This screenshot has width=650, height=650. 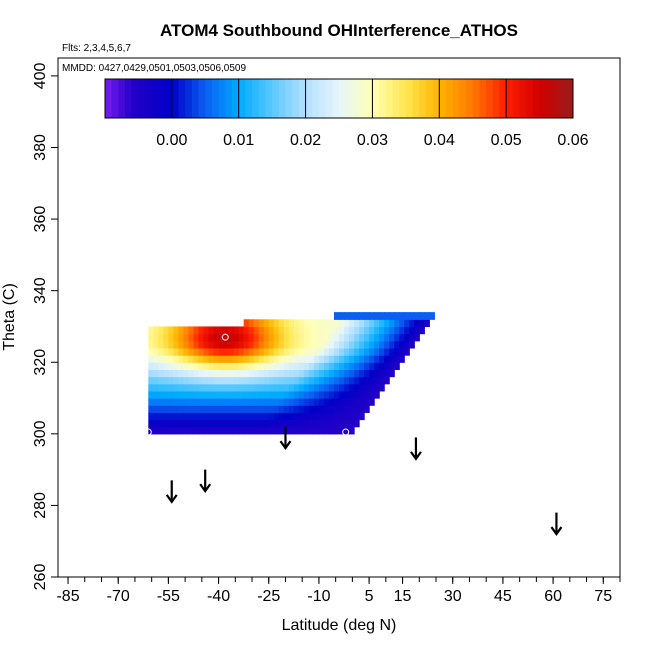 I want to click on x-tick-label: 75, so click(x=603, y=596).